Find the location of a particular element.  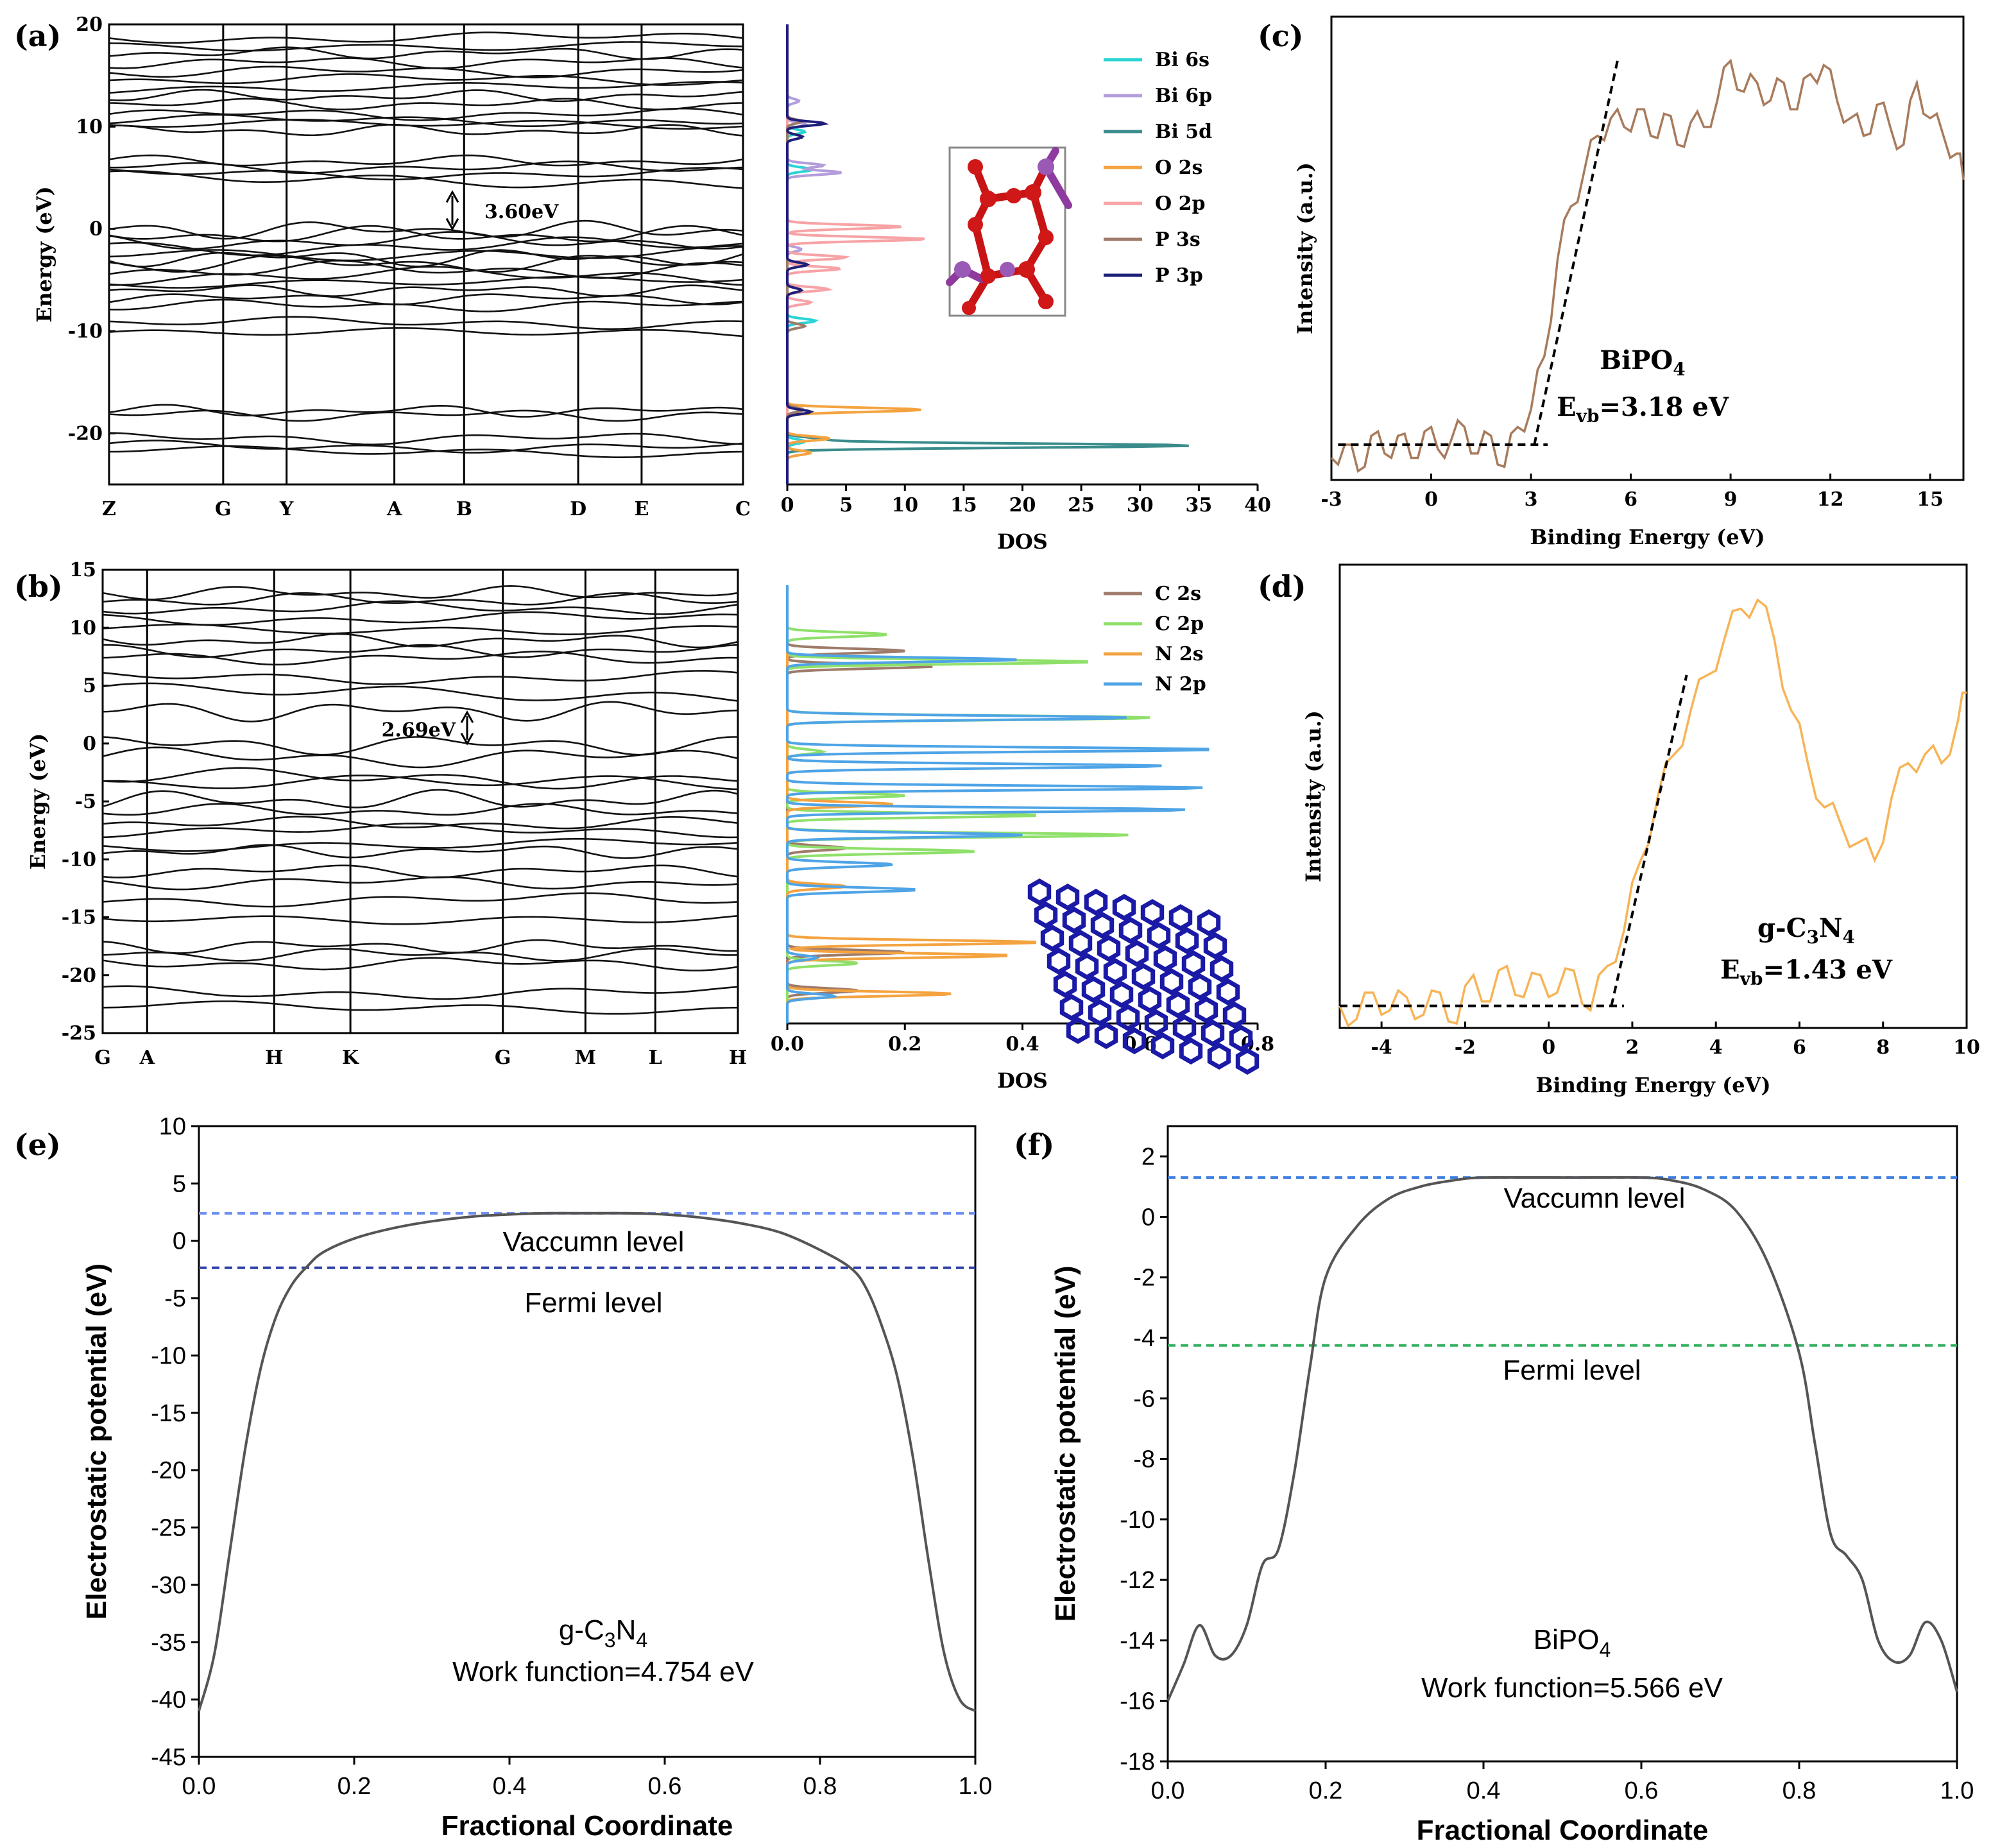

f-fermi-label: Fermi level is located at coordinates (1572, 1371).